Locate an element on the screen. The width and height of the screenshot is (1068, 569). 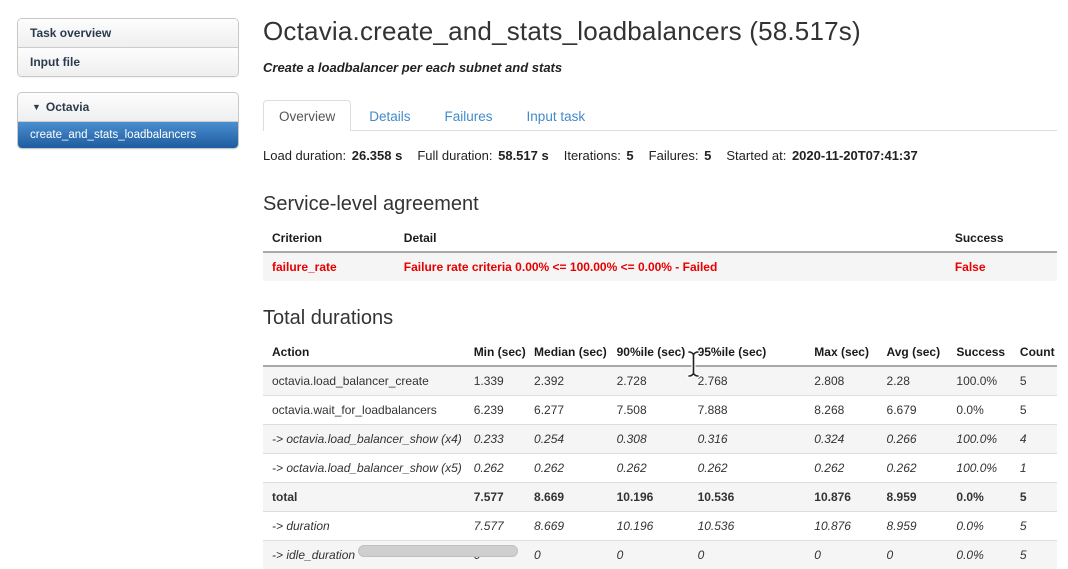
action-cell: octavia.load_balancer_create is located at coordinates (364, 381).